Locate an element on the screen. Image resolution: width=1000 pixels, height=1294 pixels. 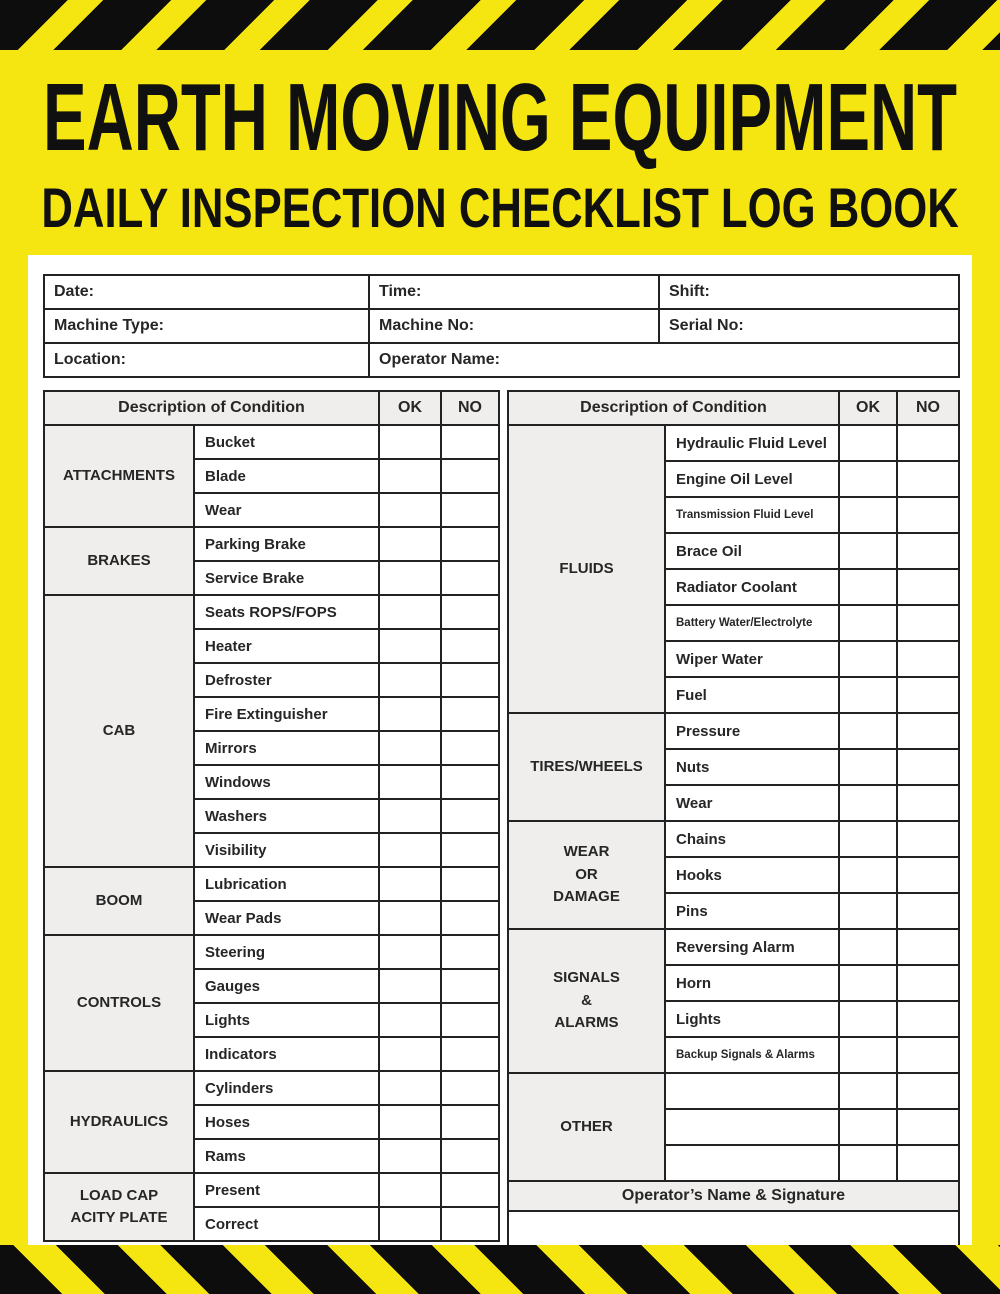
info-field-cell: Location: is located at coordinates (206, 360).